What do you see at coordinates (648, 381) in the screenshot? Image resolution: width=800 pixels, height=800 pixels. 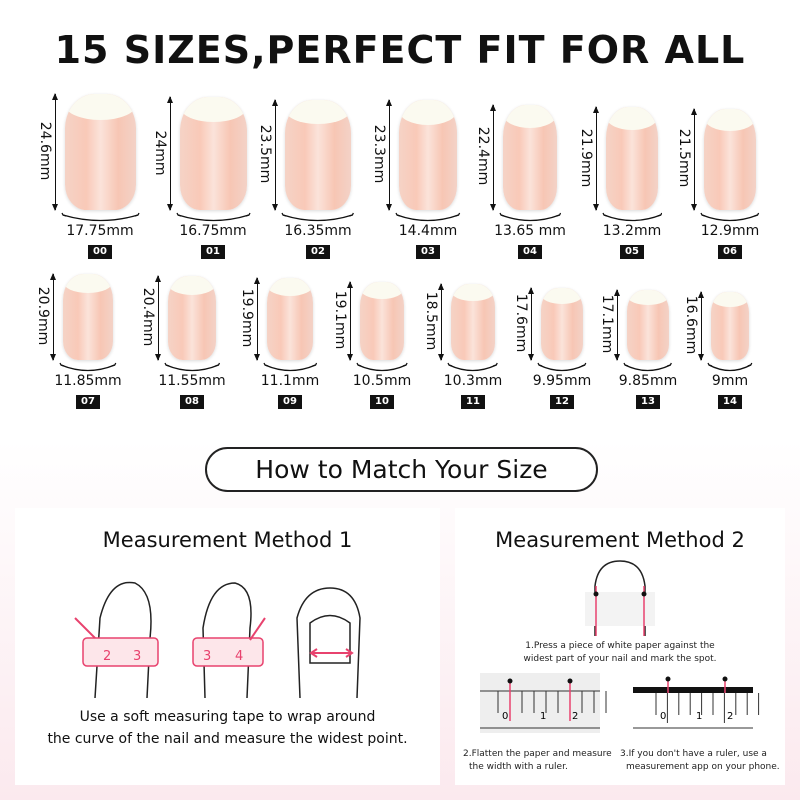 I see `width-label: 9.85mm` at bounding box center [648, 381].